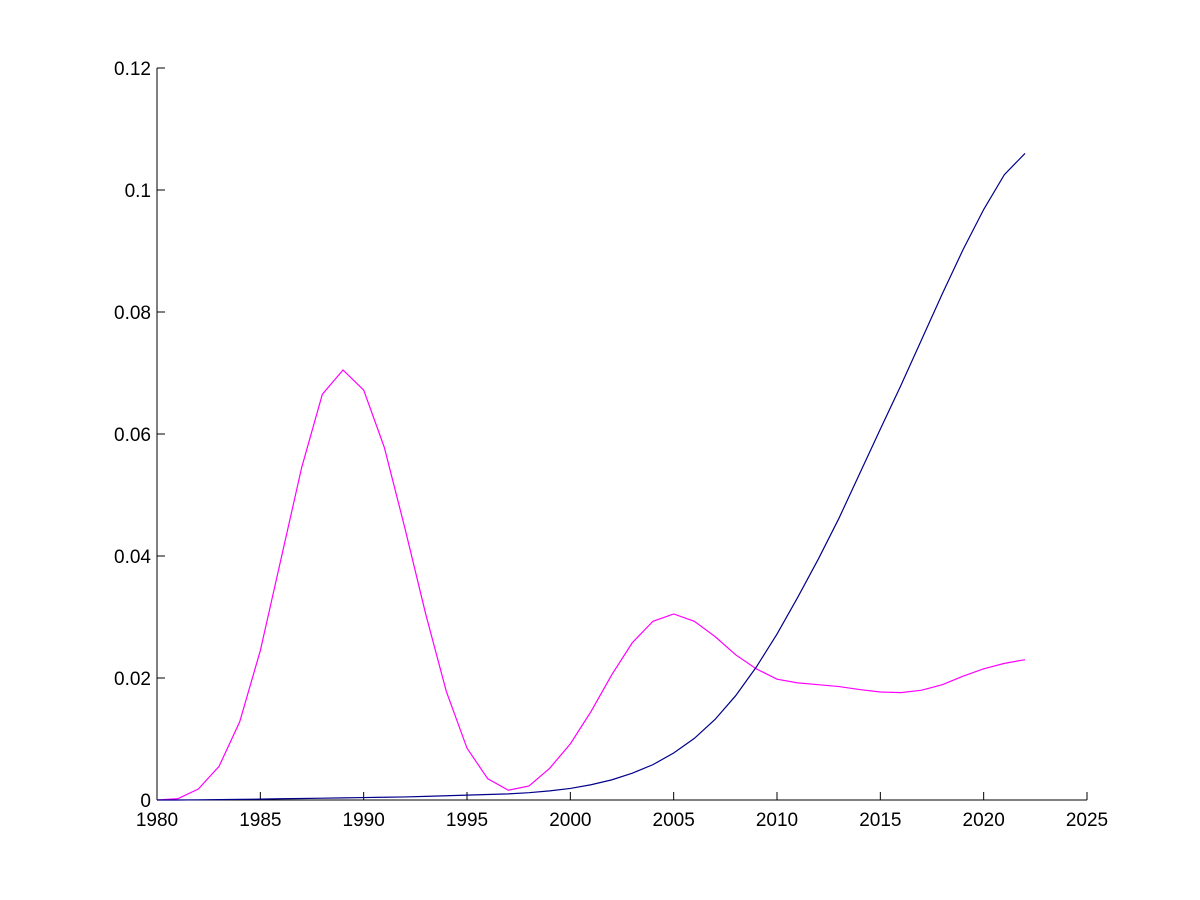 The height and width of the screenshot is (900, 1200). I want to click on x-tick-label: 2020, so click(984, 820).